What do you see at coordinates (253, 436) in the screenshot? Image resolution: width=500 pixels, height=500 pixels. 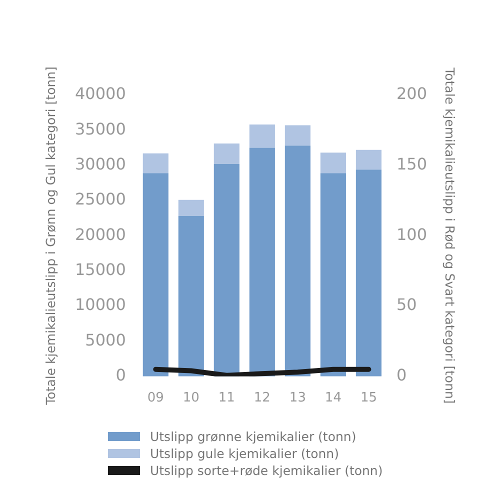 I see `legend-label: Utslipp grønne kjemikalier (tonn)` at bounding box center [253, 436].